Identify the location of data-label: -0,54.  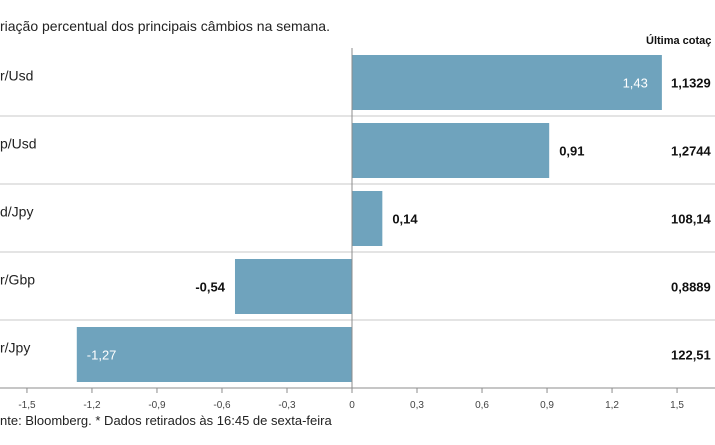
(210, 287).